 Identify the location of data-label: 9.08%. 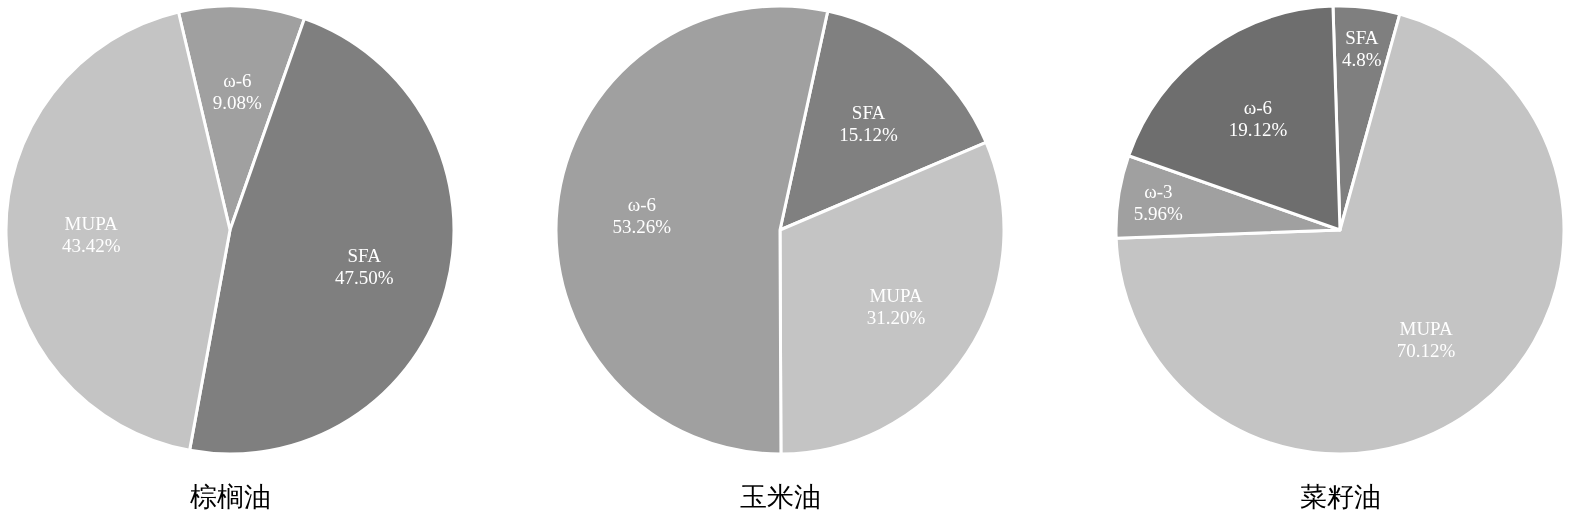
(237, 103).